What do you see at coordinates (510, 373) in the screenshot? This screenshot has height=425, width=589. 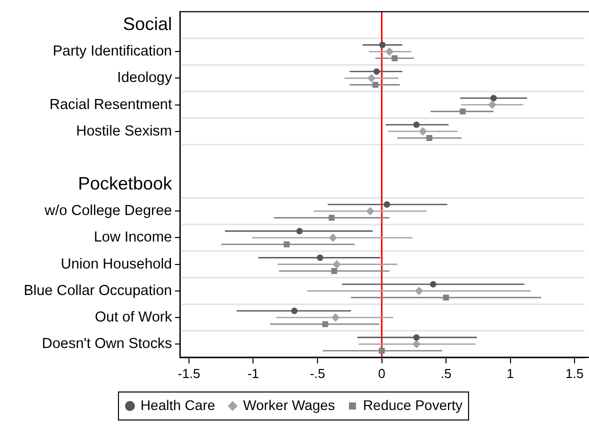 I see `x-tick-label: 1` at bounding box center [510, 373].